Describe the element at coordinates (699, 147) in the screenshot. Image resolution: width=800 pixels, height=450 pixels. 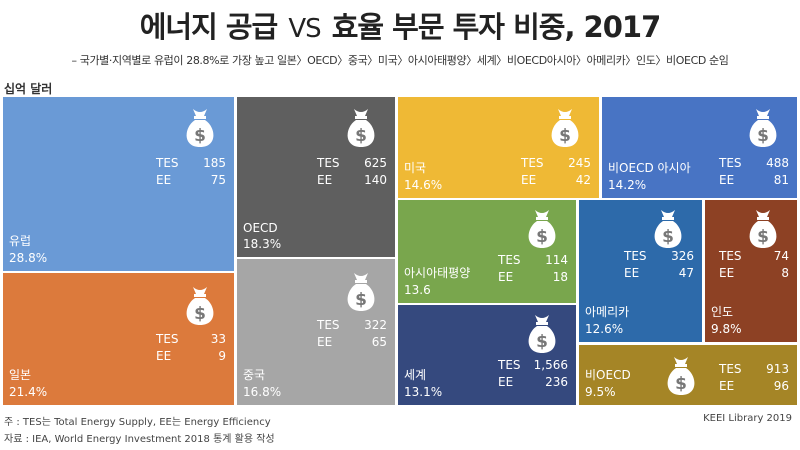
I see `tile-non-oecd-asia: $ TES 488 EE 81 비OECD 아시아 14.2%` at that location.